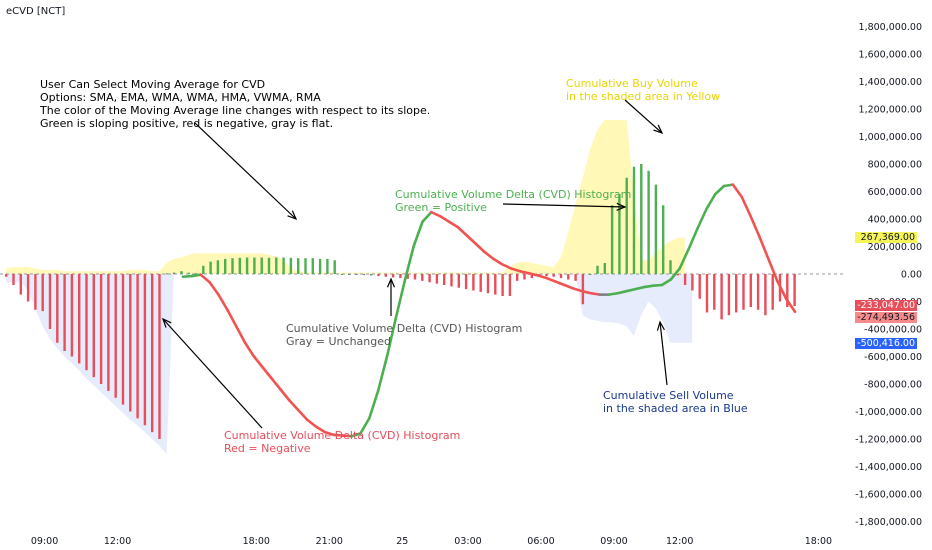 The width and height of the screenshot is (932, 550). Describe the element at coordinates (890, 55) in the screenshot. I see `y-tick-label: 1,600,000.00` at that location.